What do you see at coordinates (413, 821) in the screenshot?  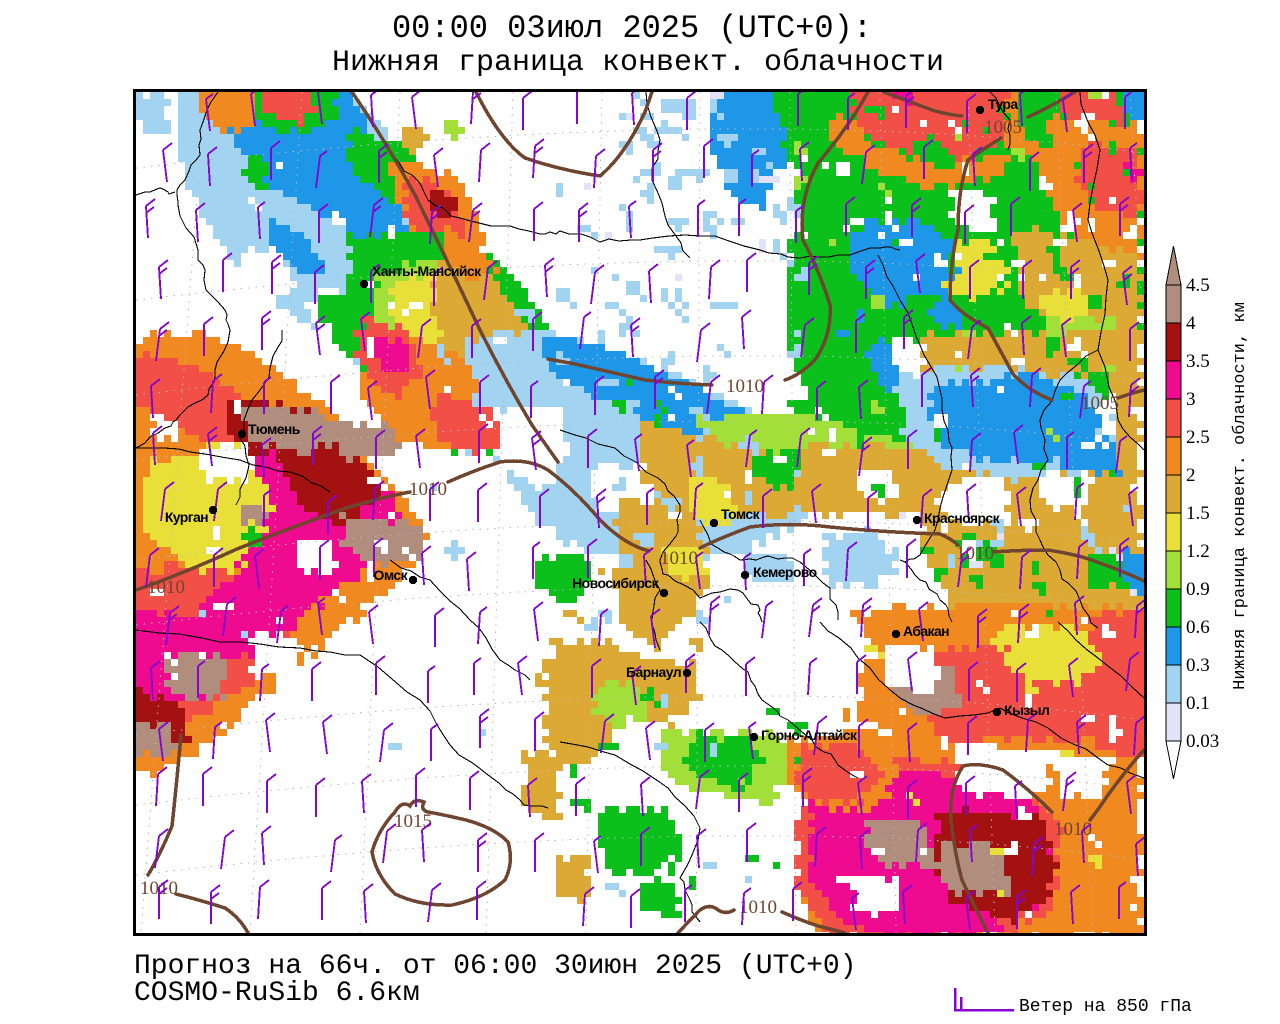 I see `svg-text: 1015` at bounding box center [413, 821].